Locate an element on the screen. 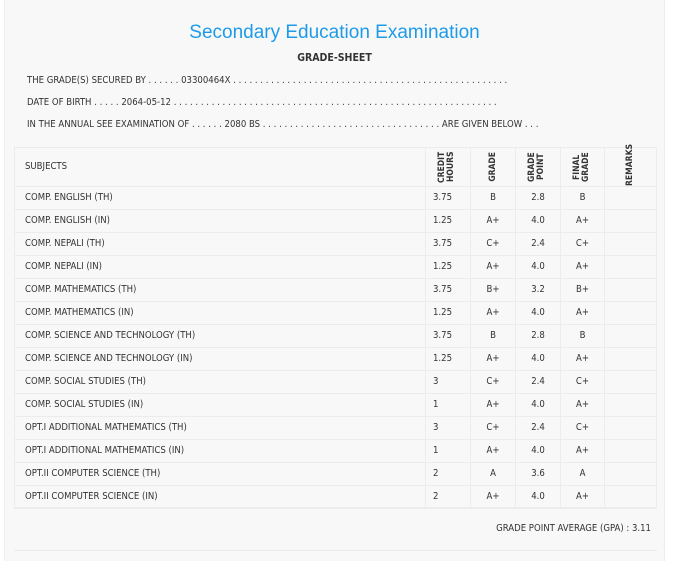  subject-cell: COMP. NEPALI (TH) is located at coordinates (220, 243).